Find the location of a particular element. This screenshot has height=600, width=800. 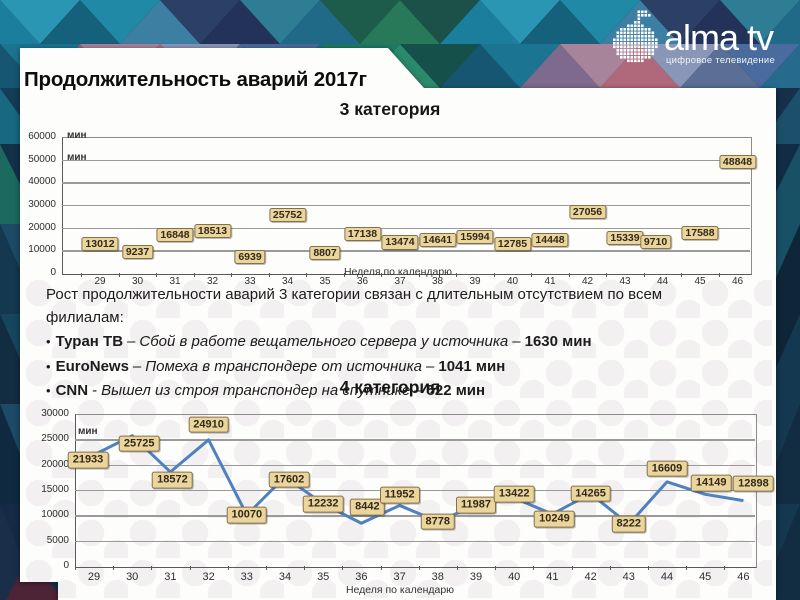

almatv-logo: alma tv цифровое телевидение is located at coordinates (694, 37).